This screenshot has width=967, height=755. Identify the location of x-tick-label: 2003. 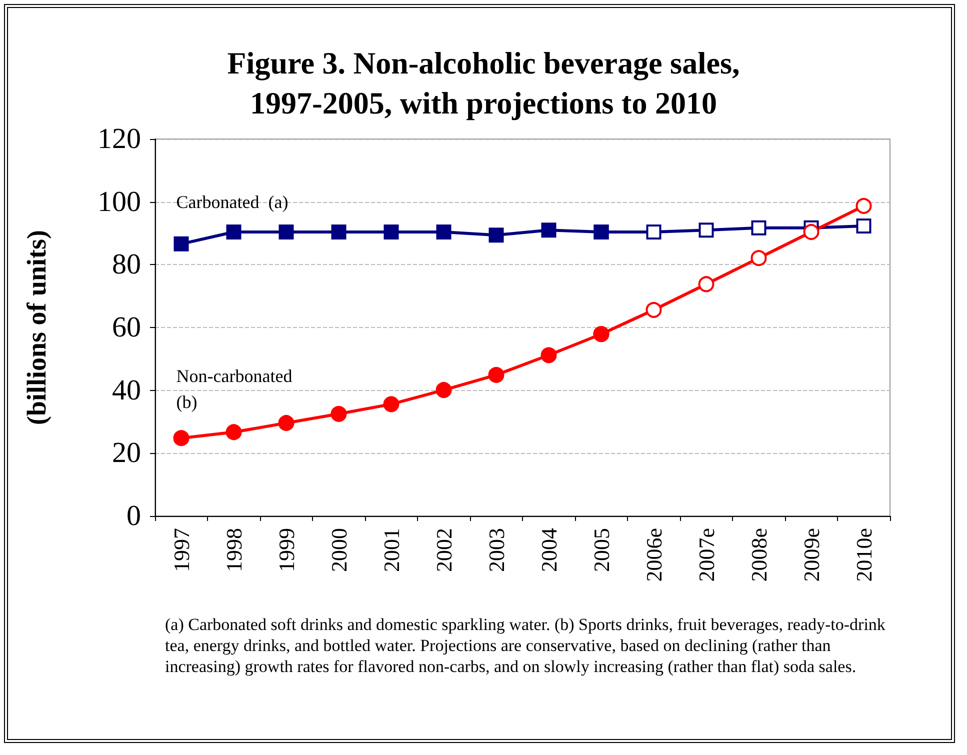
(496, 550).